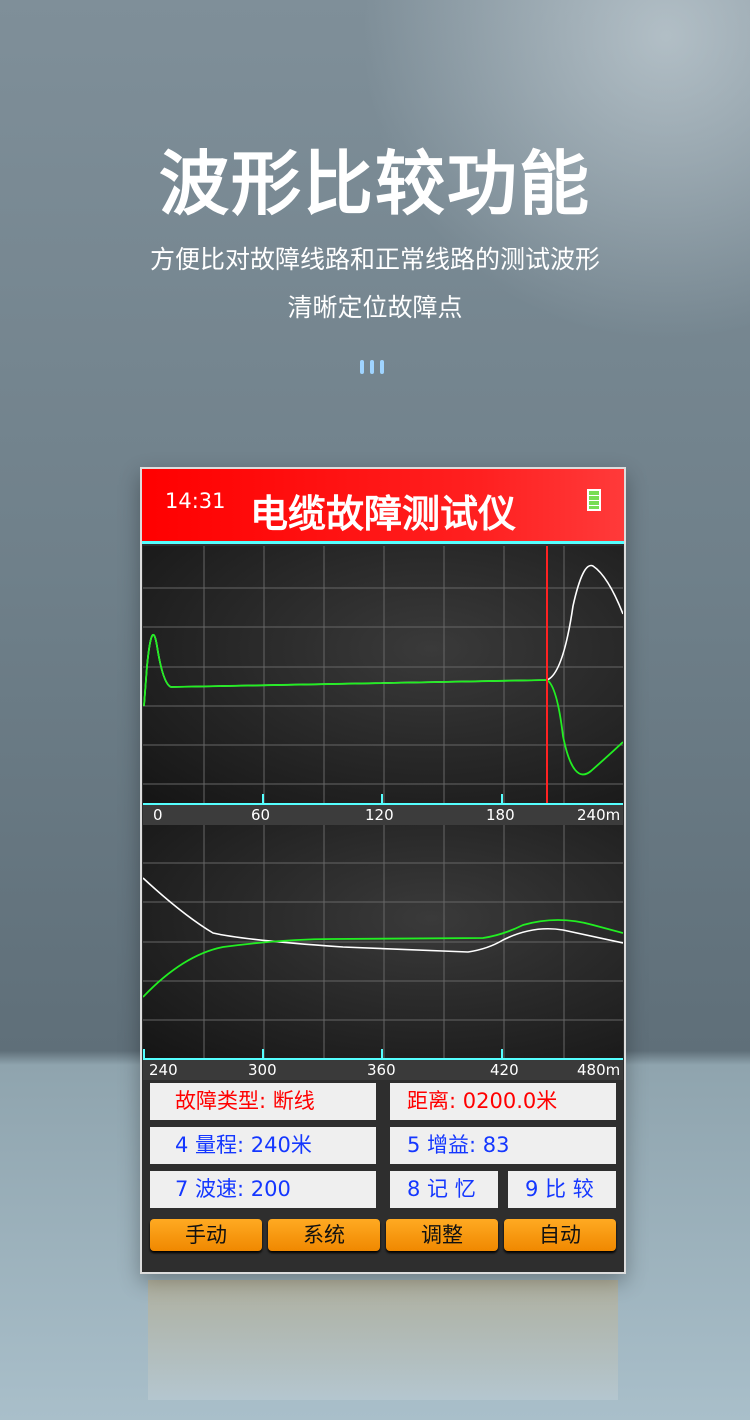 This screenshot has height=1420, width=750. What do you see at coordinates (195, 501) in the screenshot?
I see `clock: 14:31` at bounding box center [195, 501].